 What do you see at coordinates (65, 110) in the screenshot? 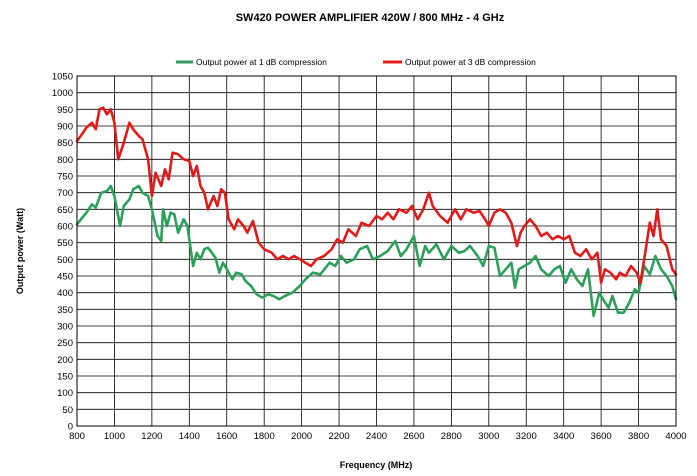
I see `y-tick-label: 950` at bounding box center [65, 110].